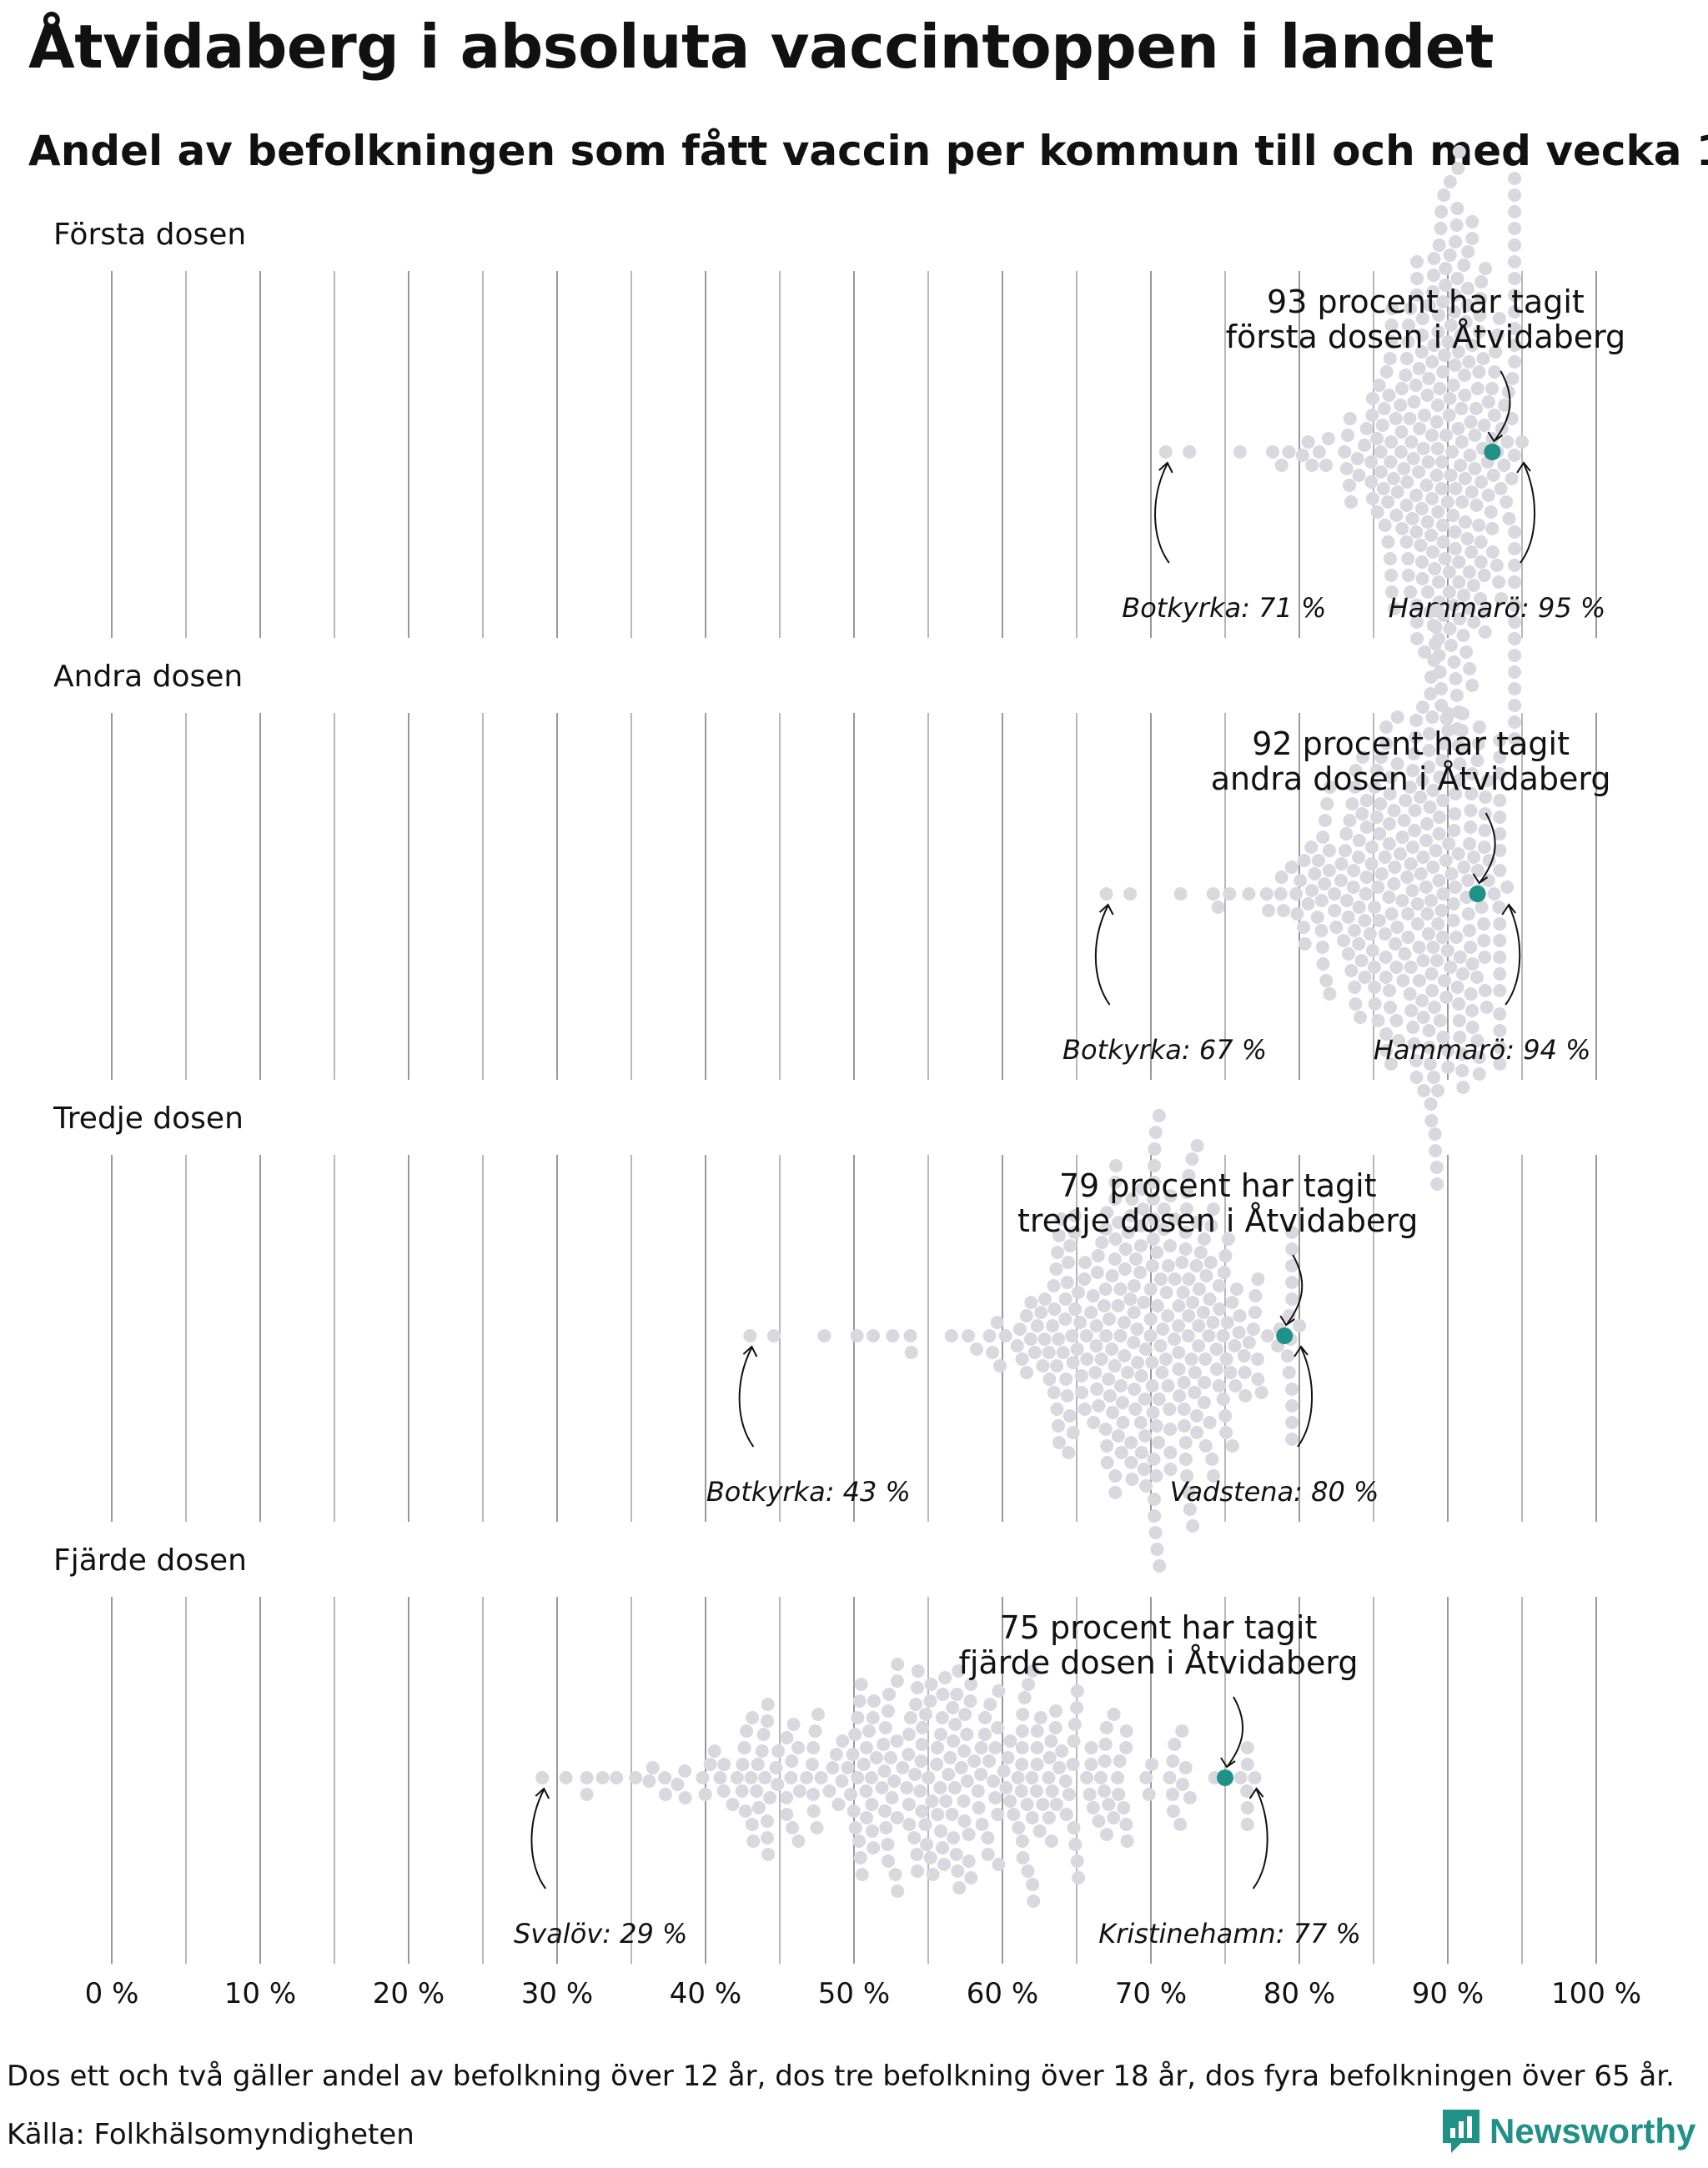 The width and height of the screenshot is (1708, 2168). Describe the element at coordinates (705, 1993) in the screenshot. I see `x-tick-label: 40 %` at that location.